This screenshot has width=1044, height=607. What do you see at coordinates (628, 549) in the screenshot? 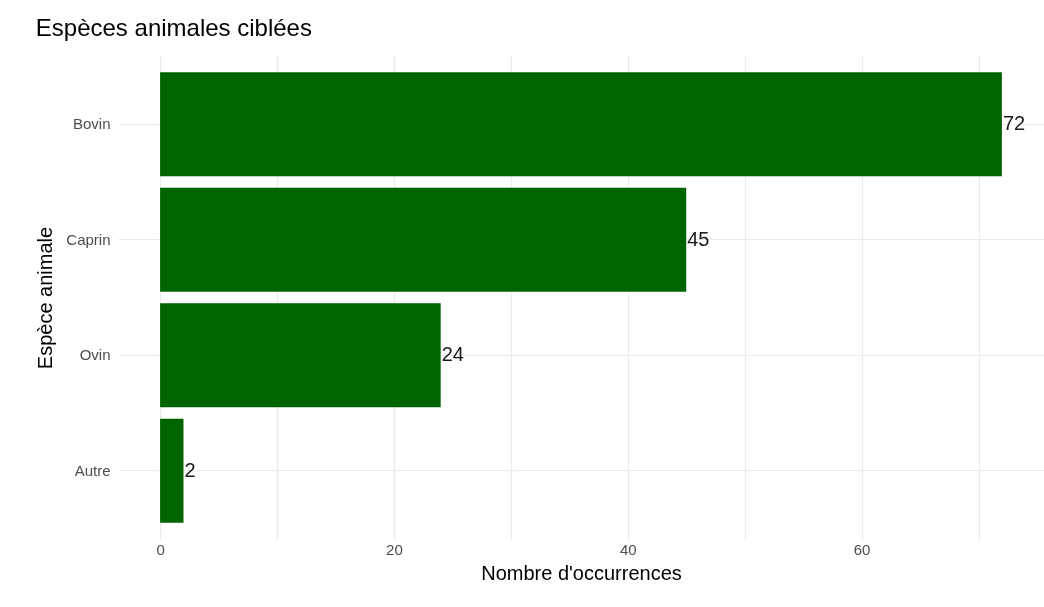
I see `x-tick-label: 40` at bounding box center [628, 549].